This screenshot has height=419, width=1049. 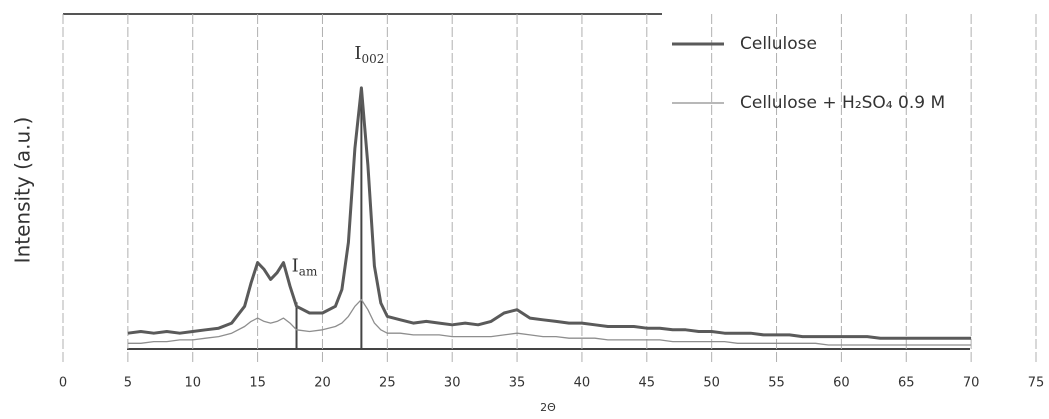 I want to click on x-tick-label: 15, so click(x=257, y=383).